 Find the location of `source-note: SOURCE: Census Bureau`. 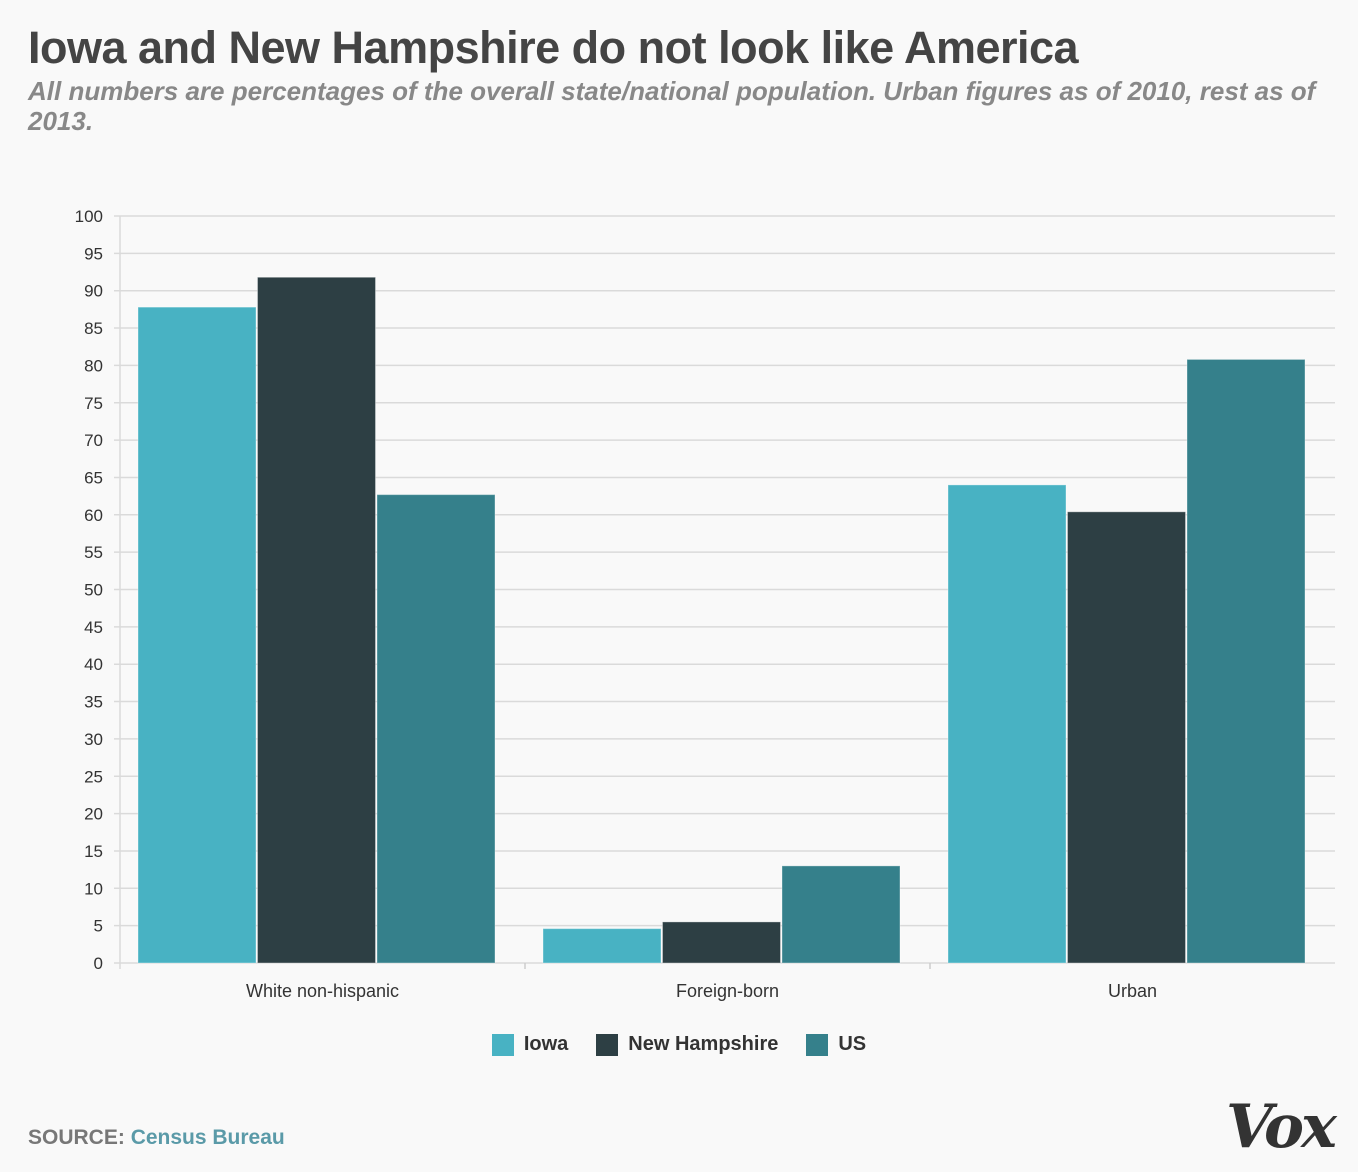

source-note: SOURCE: Census Bureau is located at coordinates (156, 1138).